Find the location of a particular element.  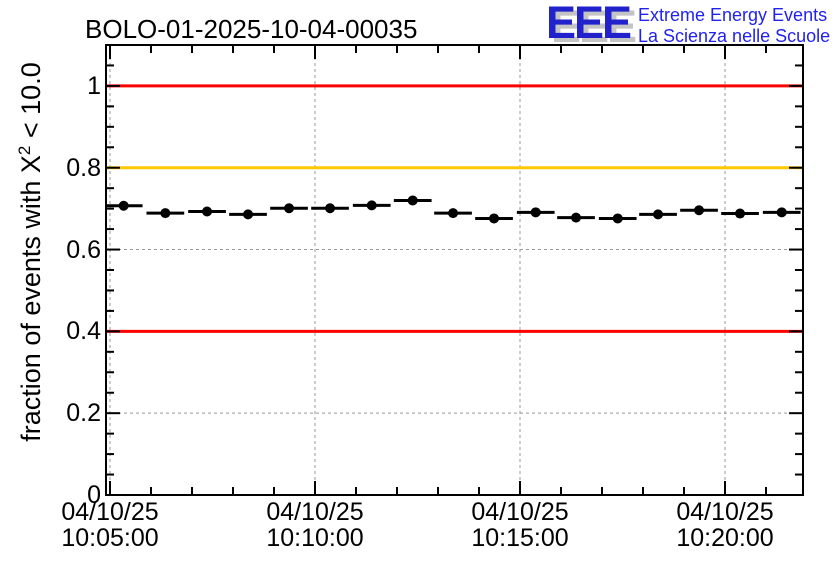

x-tick-label: 04/10/25 10:05:00 is located at coordinates (110, 525).